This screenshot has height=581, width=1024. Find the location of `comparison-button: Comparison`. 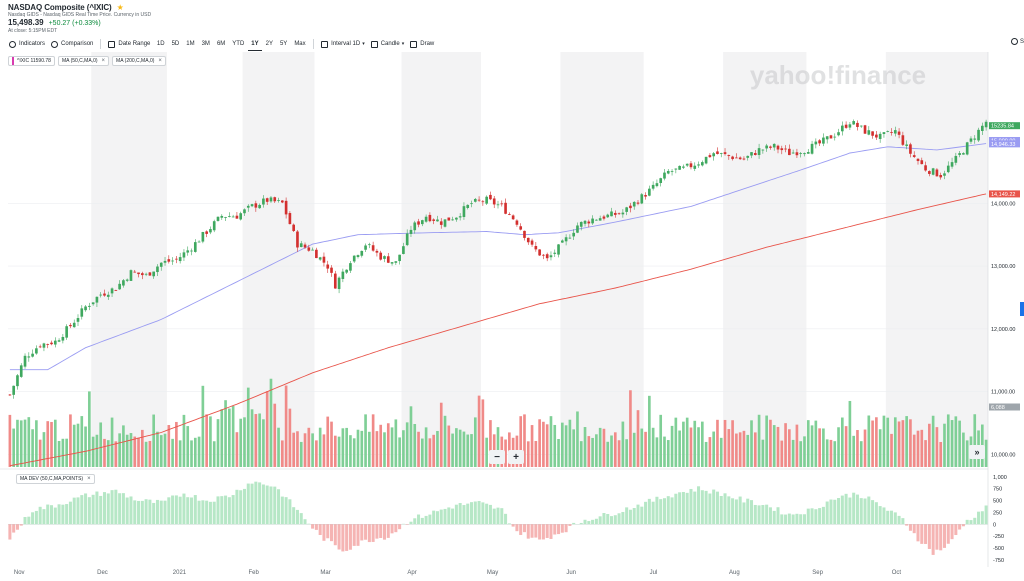

comparison-button: Comparison is located at coordinates (72, 44).